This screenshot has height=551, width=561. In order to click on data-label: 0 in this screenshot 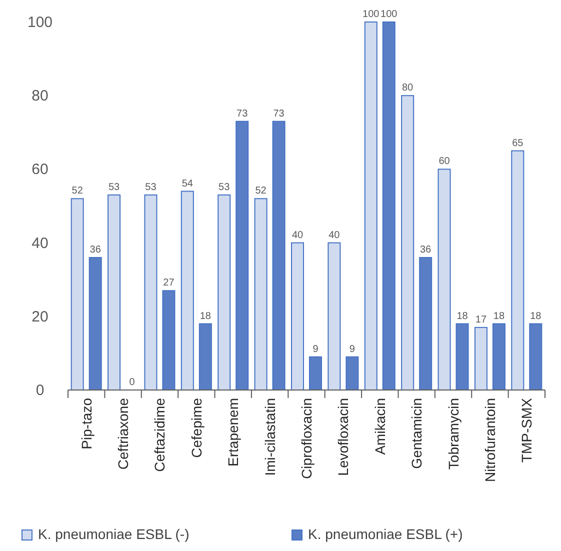, I will do `click(132, 382)`.